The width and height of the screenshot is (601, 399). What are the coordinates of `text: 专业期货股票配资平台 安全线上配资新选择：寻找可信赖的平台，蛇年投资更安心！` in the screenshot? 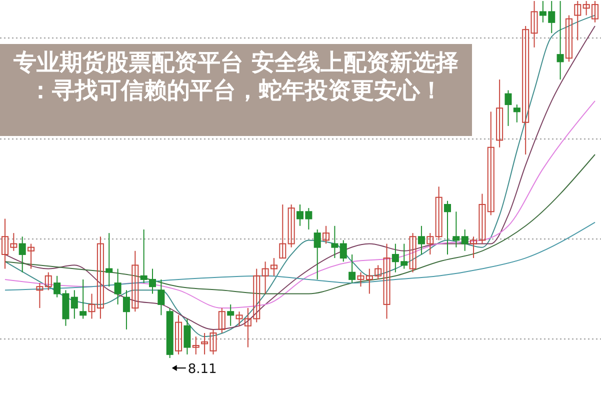 It's located at (235, 76).